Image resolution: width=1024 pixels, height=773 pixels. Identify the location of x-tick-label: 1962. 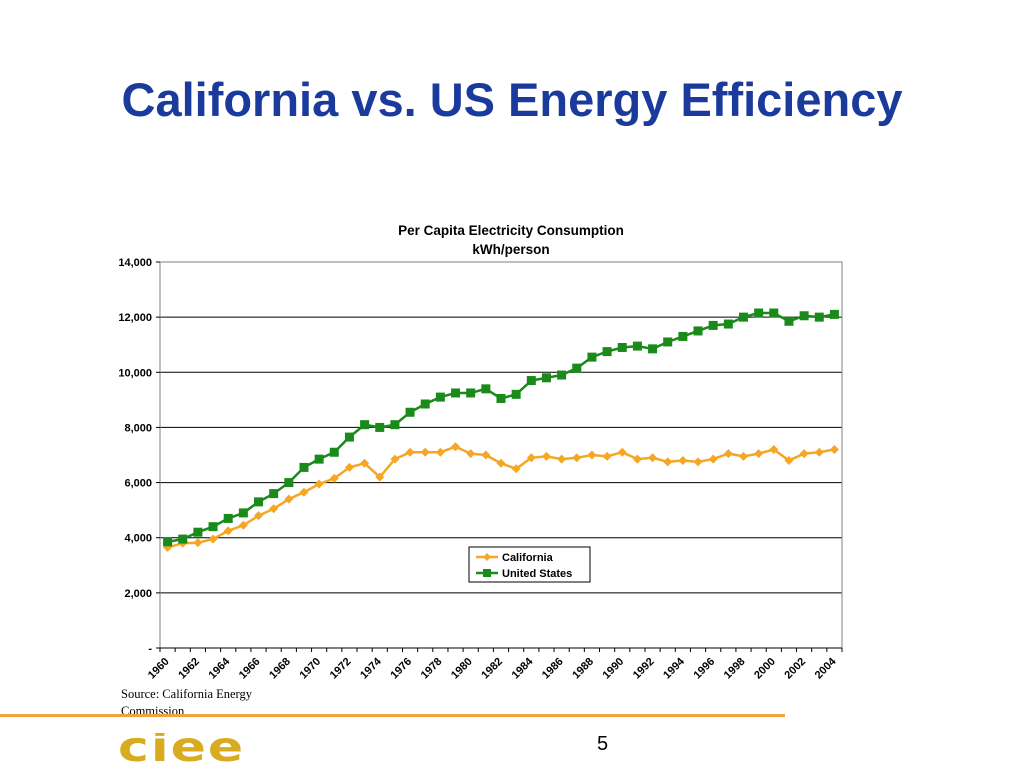
(189, 669).